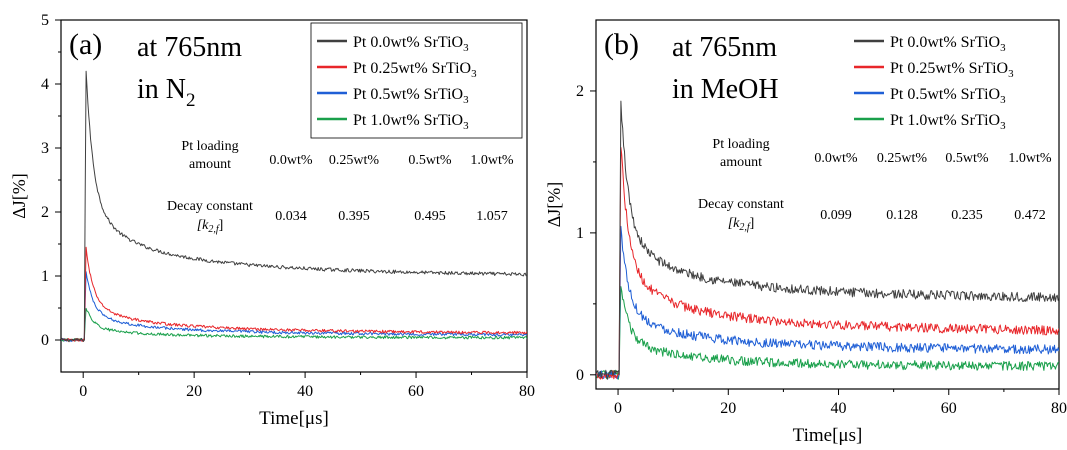  I want to click on y-tick-label: 3, so click(45, 148).